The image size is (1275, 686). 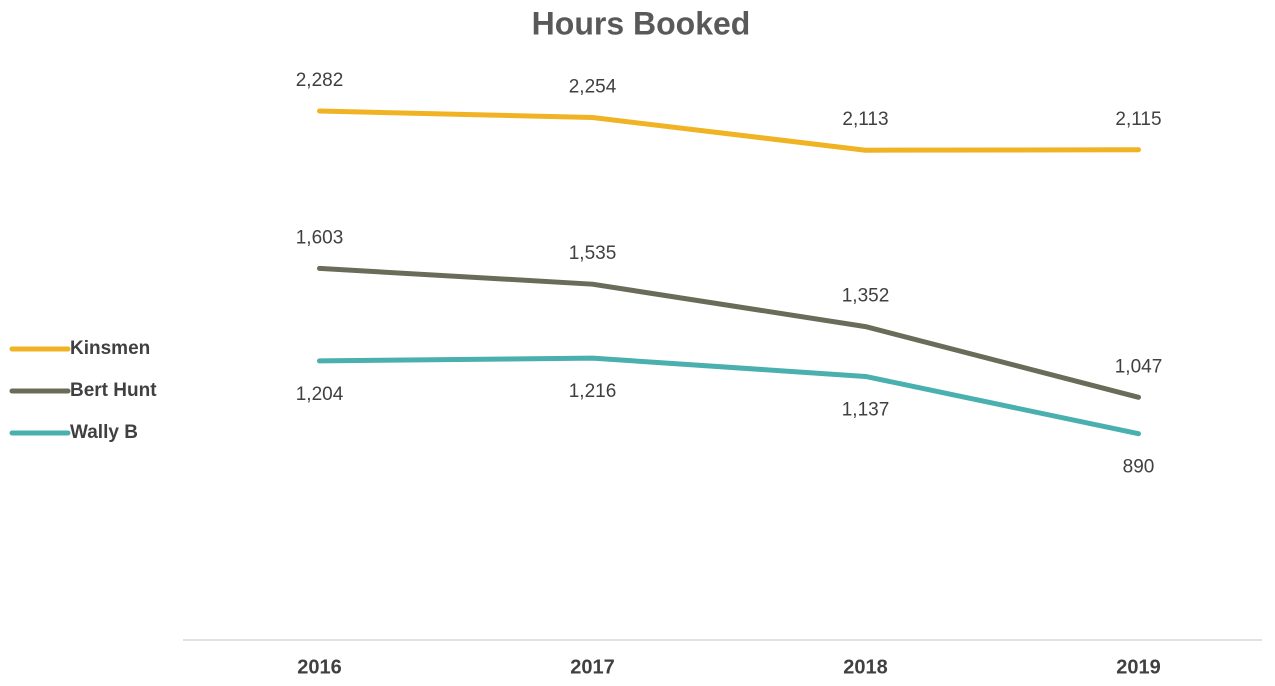 I want to click on legend-label: Kinsmen, so click(x=110, y=348).